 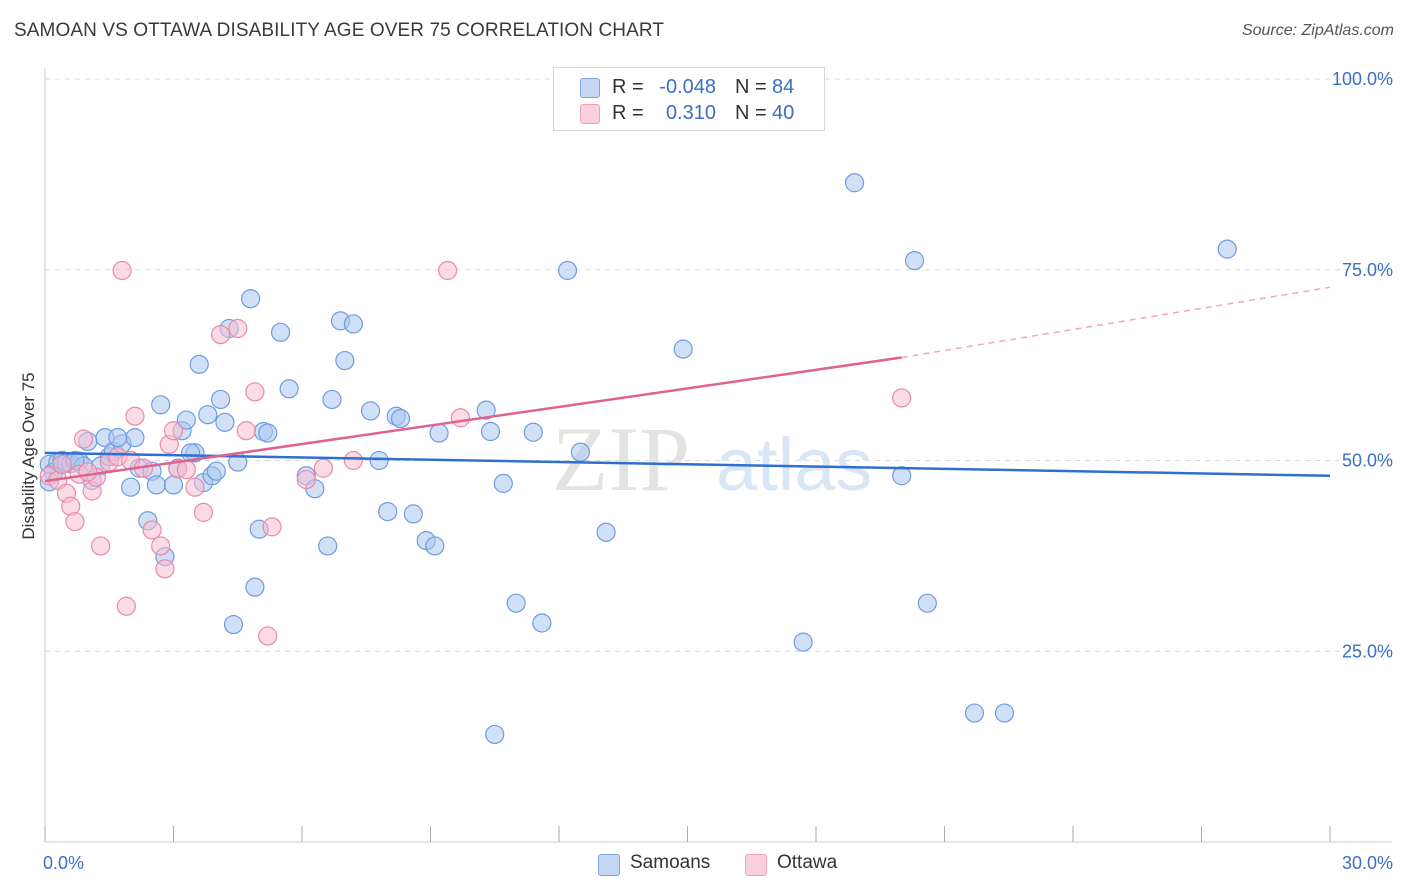 I want to click on legend-swatch-samoans, so click(x=590, y=88).